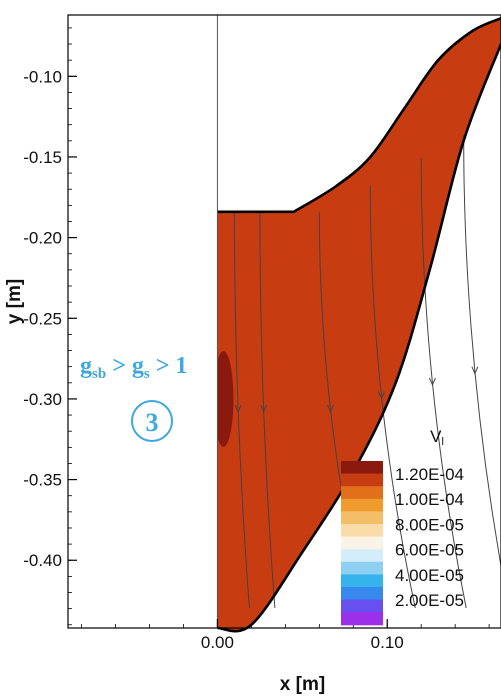 The image size is (501, 698). What do you see at coordinates (42, 480) in the screenshot?
I see `y-tick-label: -0.35` at bounding box center [42, 480].